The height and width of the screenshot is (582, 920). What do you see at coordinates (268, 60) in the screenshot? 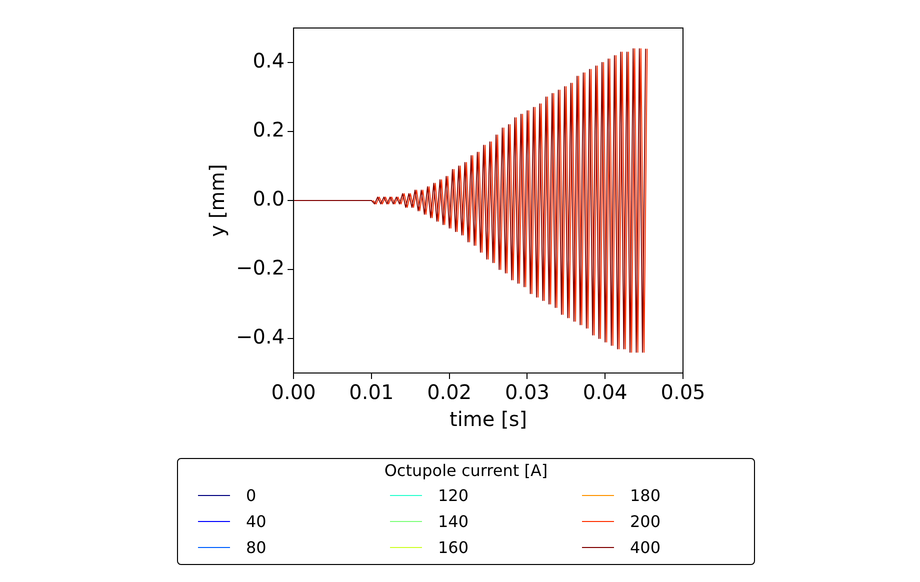
I see `y-tick-label: 0.4` at bounding box center [268, 60].